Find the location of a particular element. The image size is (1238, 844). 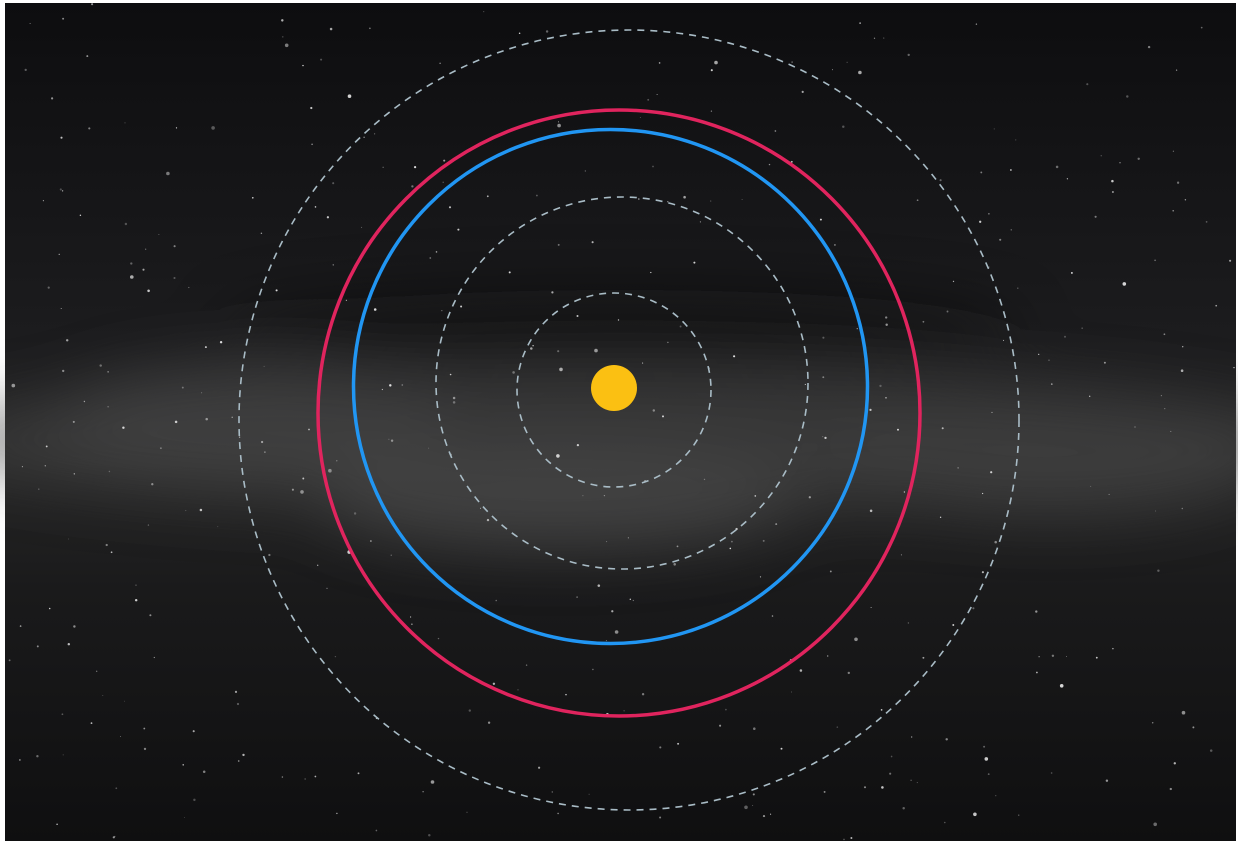

dashed-ring is located at coordinates (614, 390).